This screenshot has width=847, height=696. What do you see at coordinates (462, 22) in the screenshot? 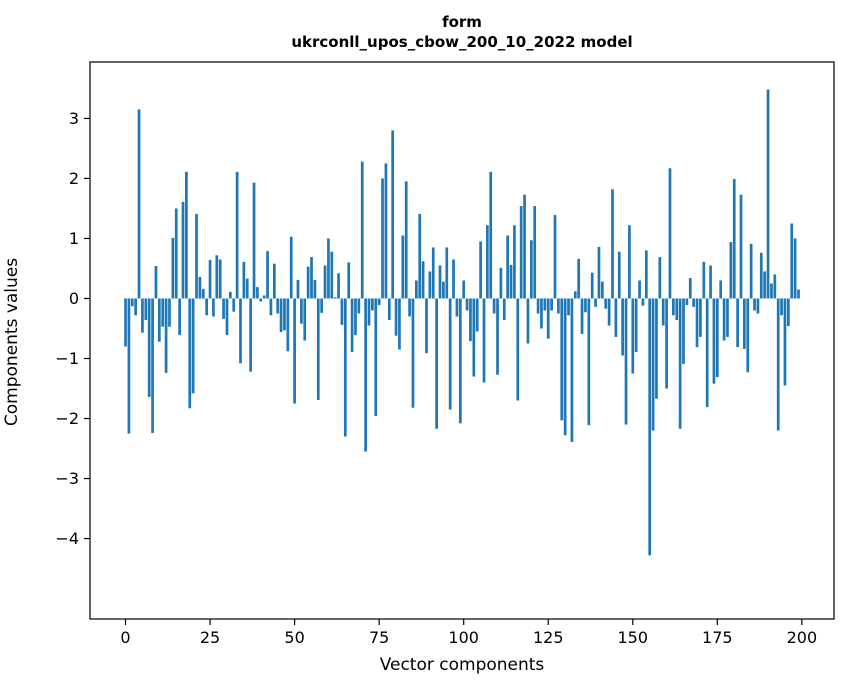
I see `chart-title-line-1: form` at bounding box center [462, 22].